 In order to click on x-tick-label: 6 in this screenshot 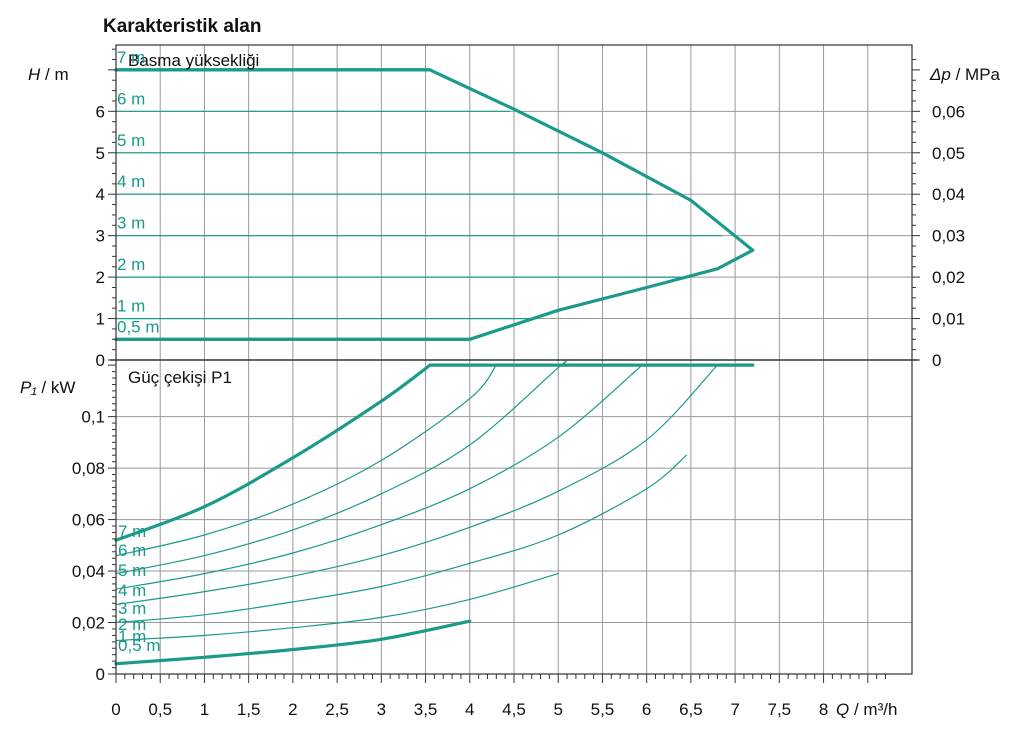, I will do `click(646, 709)`.